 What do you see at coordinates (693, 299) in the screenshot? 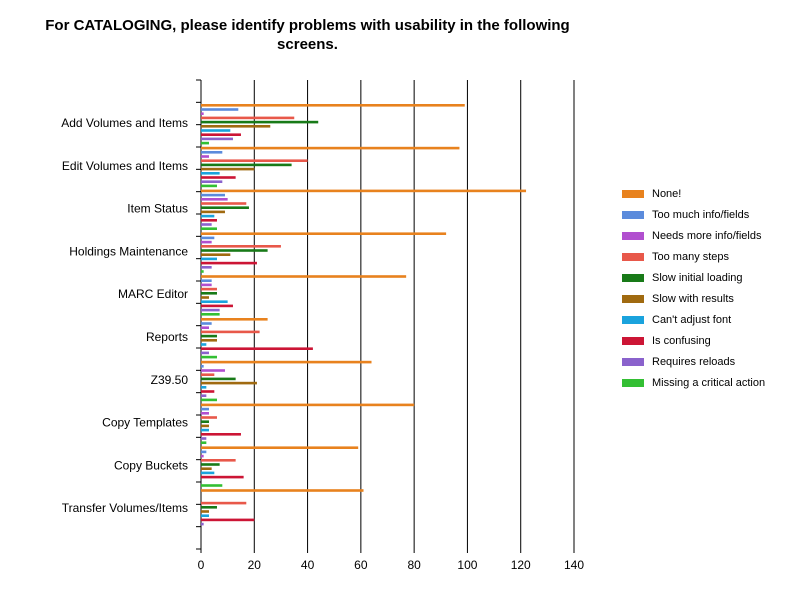
I see `legend-label: Slow with results` at bounding box center [693, 299].